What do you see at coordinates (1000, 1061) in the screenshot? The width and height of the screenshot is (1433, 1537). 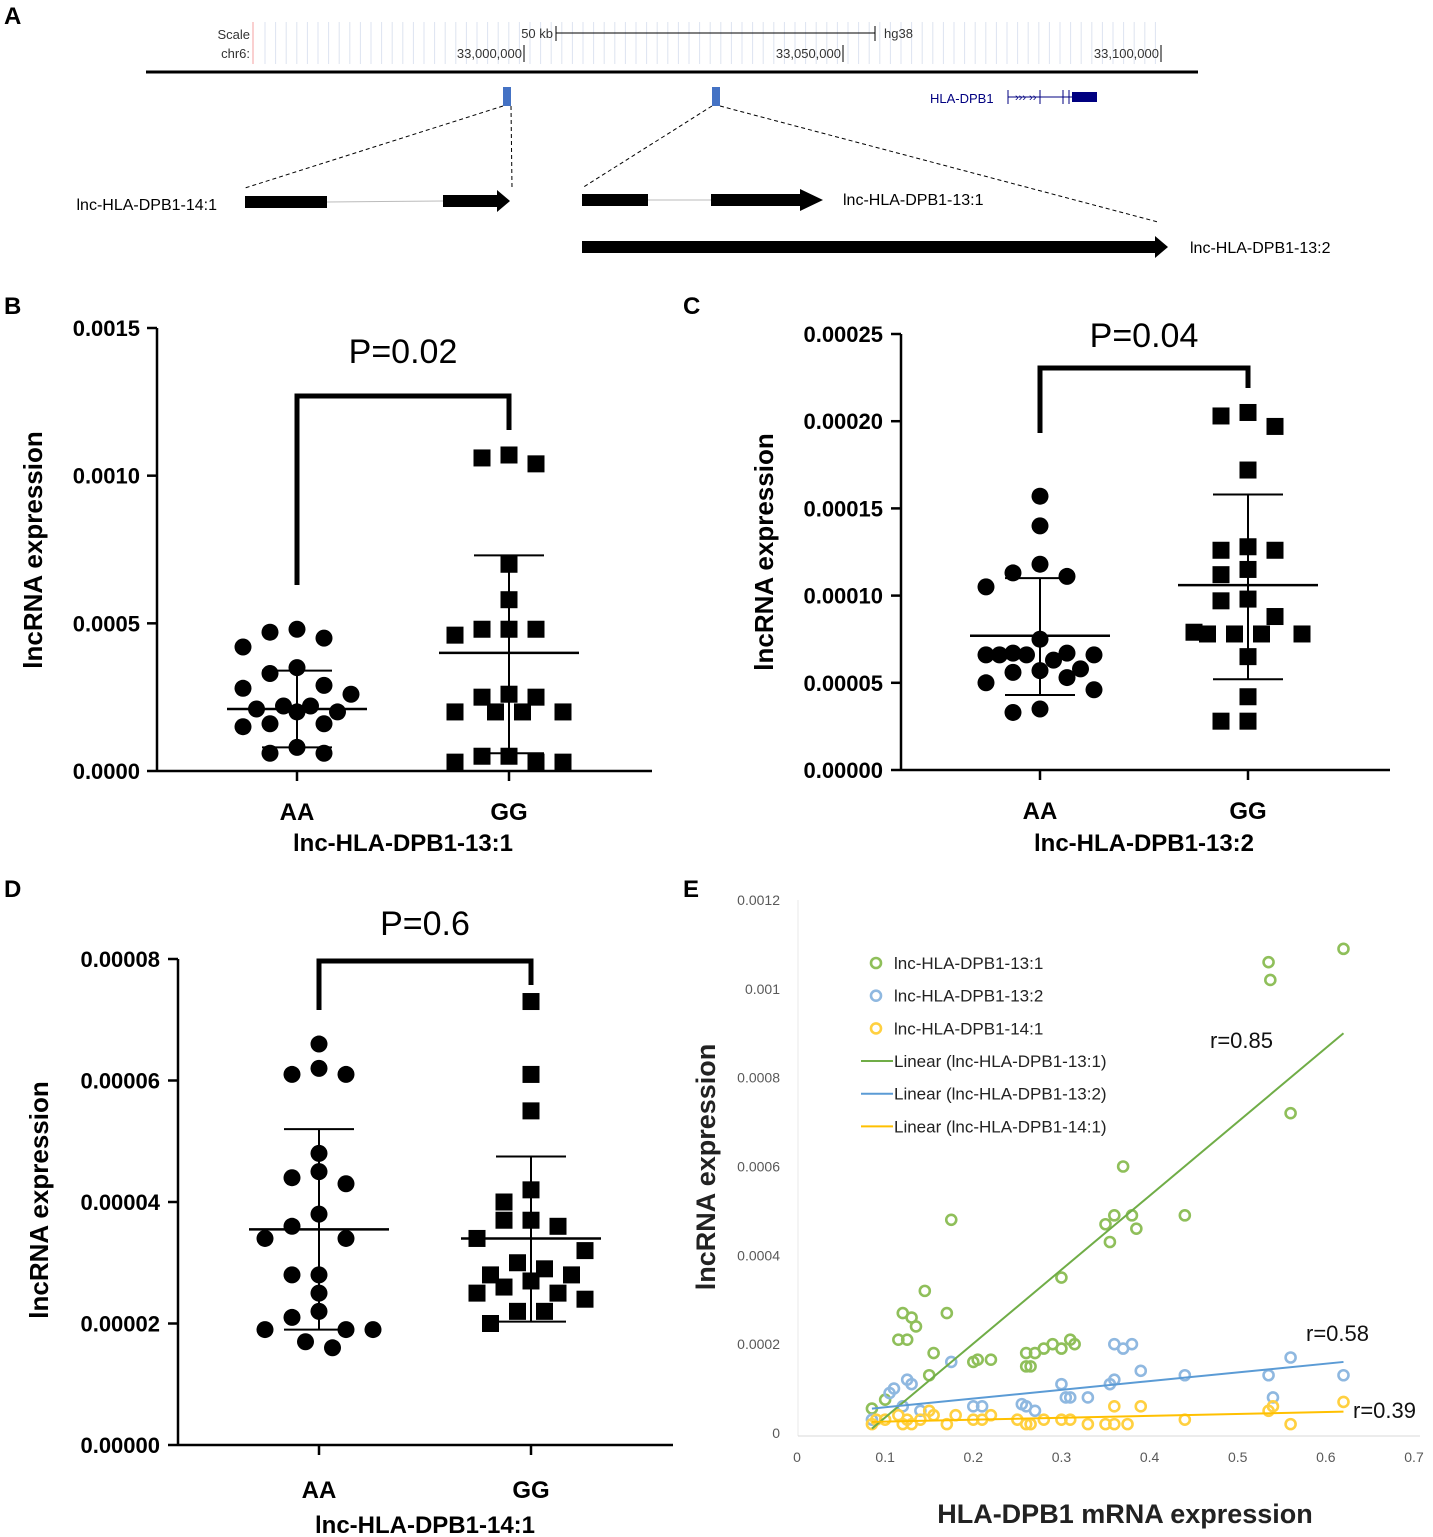 I see `legend-label: Linear (lnc-HLA-DPB1-13:1)` at bounding box center [1000, 1061].